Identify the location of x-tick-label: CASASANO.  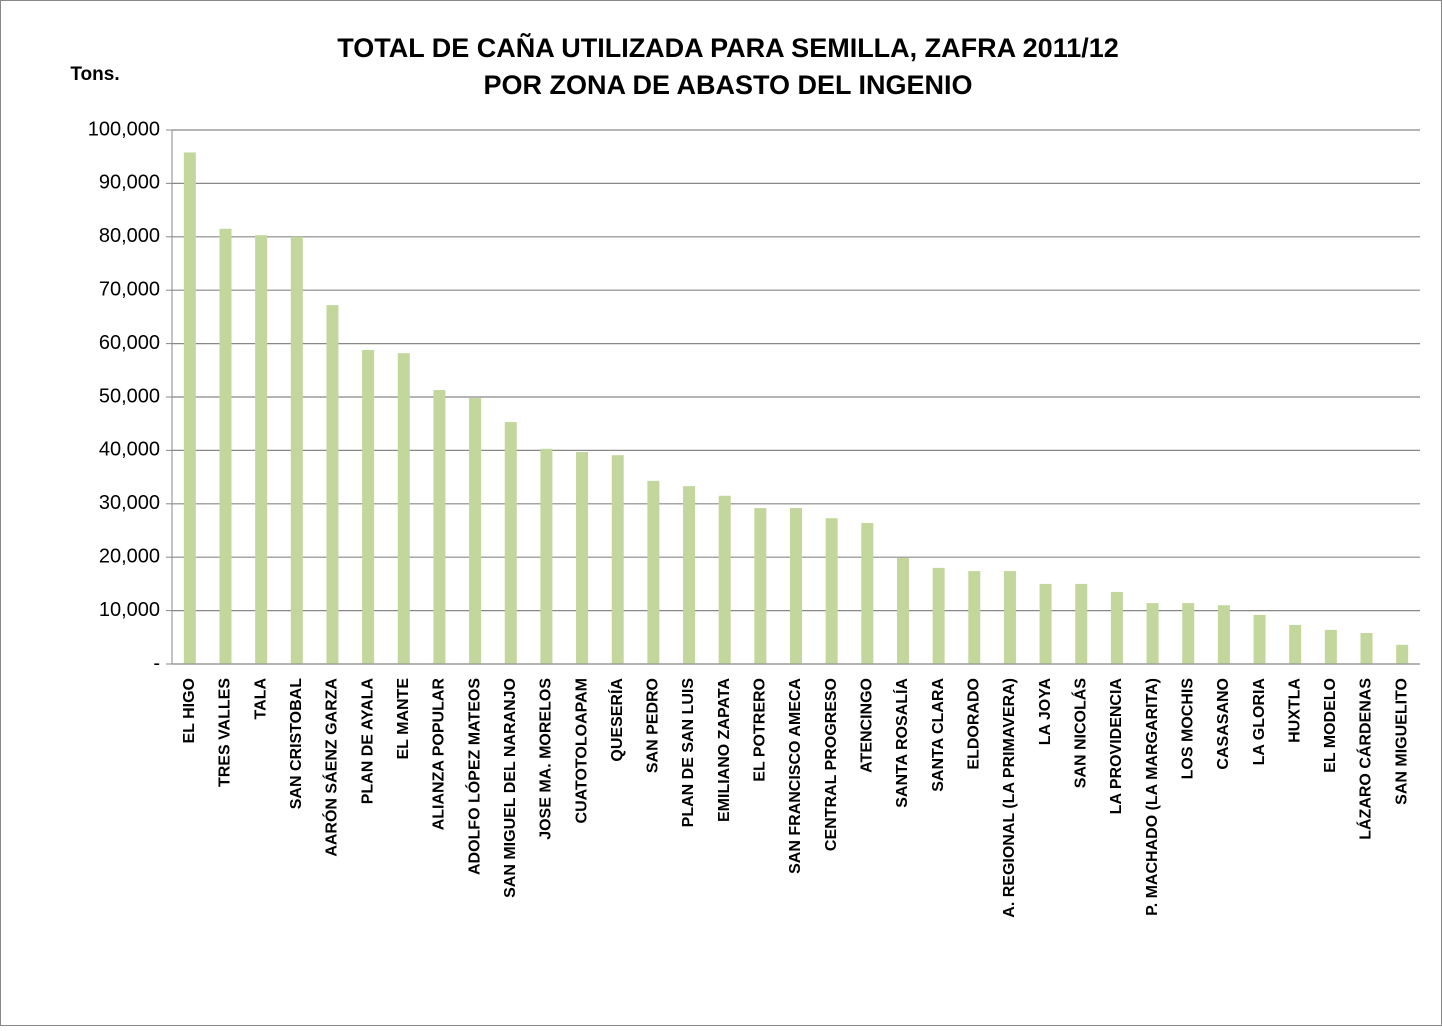
(1223, 724).